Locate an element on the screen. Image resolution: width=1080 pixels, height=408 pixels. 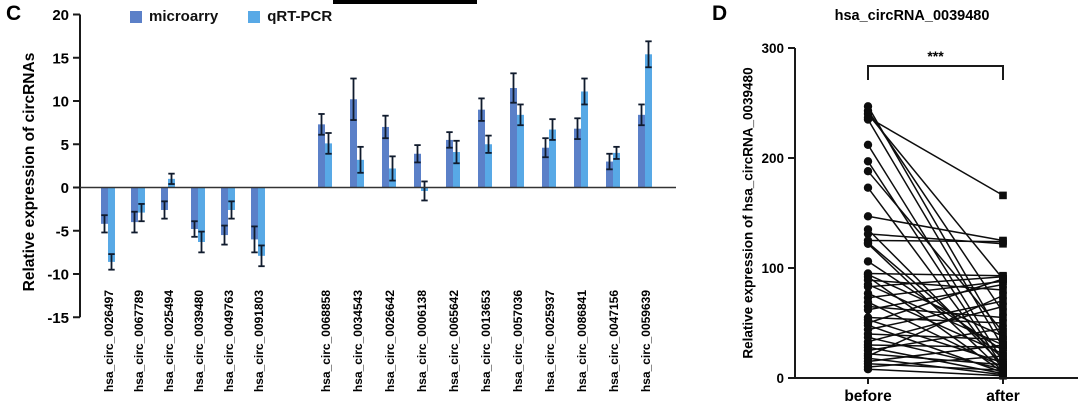
y-tick-label: 15 is located at coordinates (60, 58).